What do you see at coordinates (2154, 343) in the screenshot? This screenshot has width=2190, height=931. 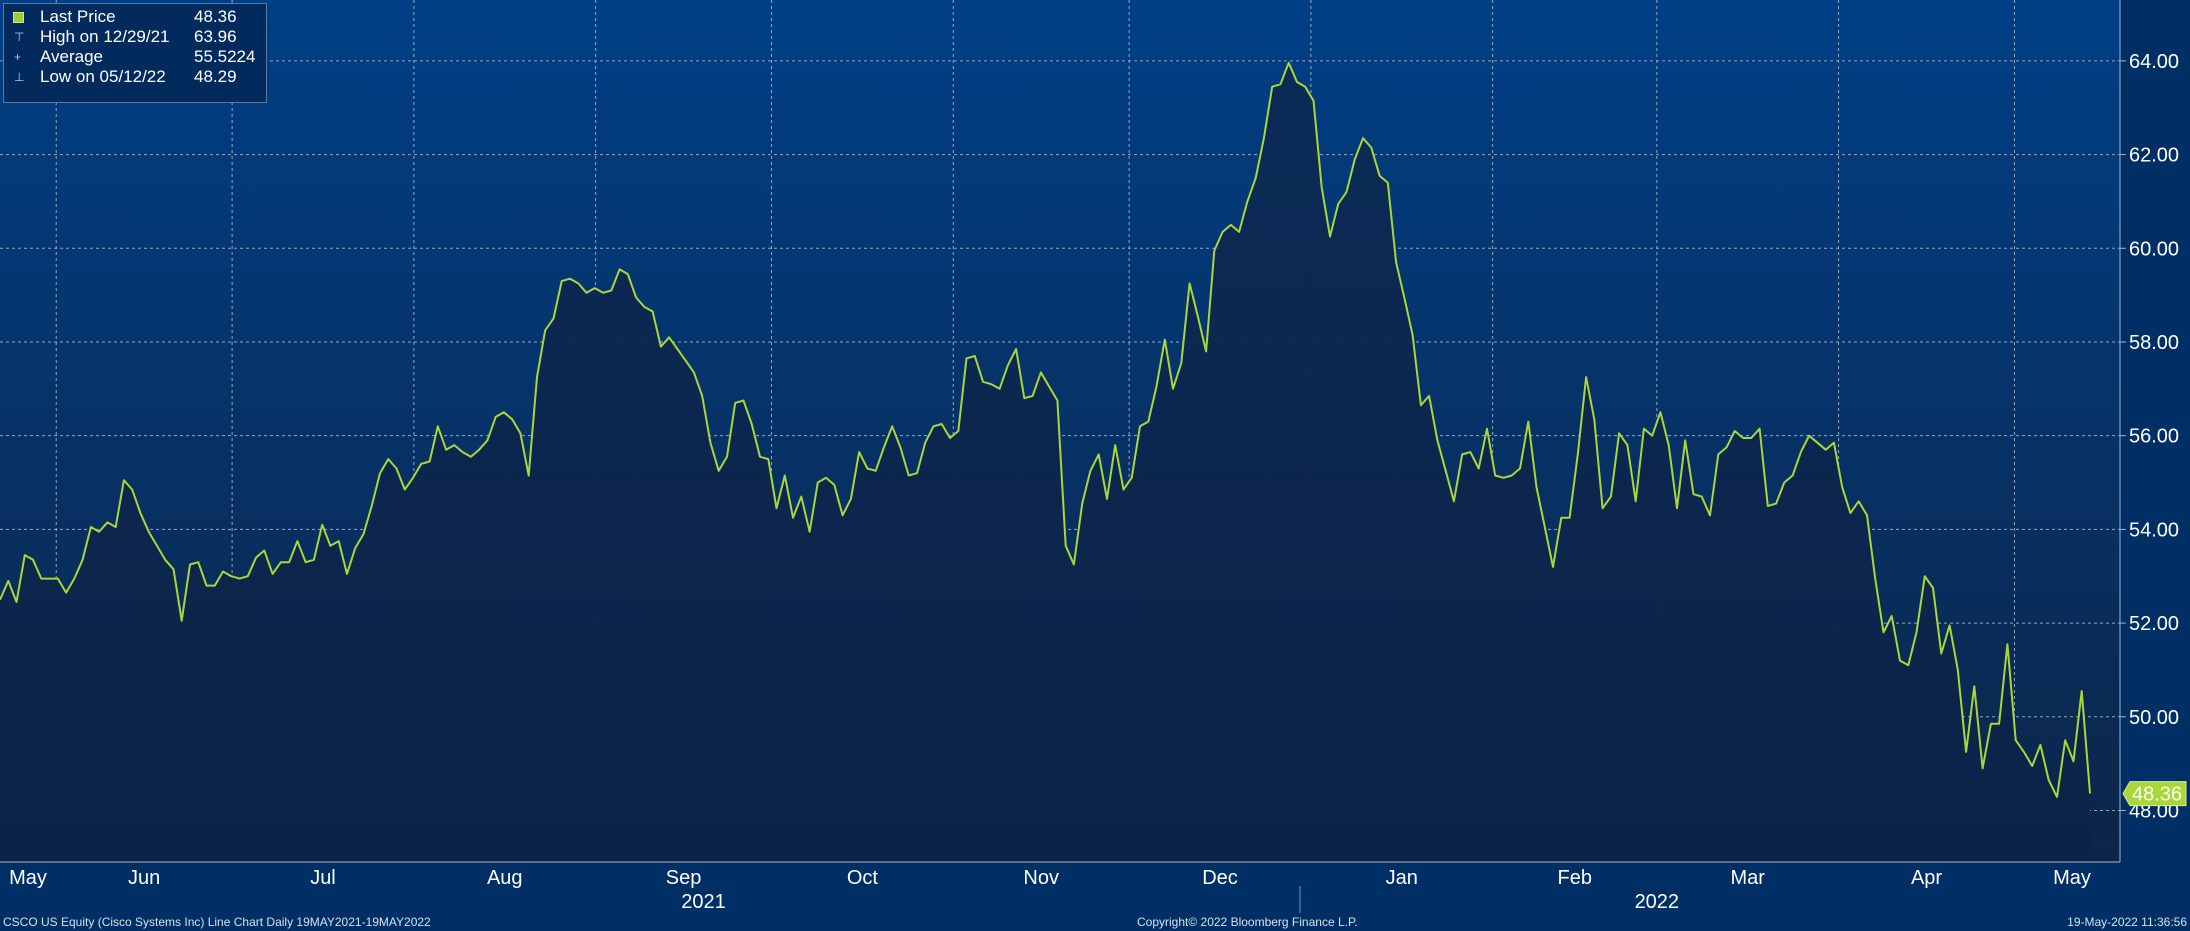 I see `y-tick-label: 58.00` at bounding box center [2154, 343].